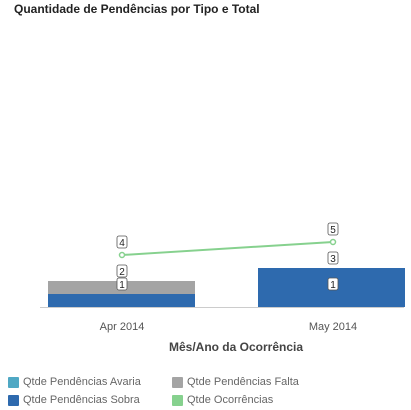  I want to click on legend-item-avaria: Qtde Pendências Avaria, so click(74, 382).